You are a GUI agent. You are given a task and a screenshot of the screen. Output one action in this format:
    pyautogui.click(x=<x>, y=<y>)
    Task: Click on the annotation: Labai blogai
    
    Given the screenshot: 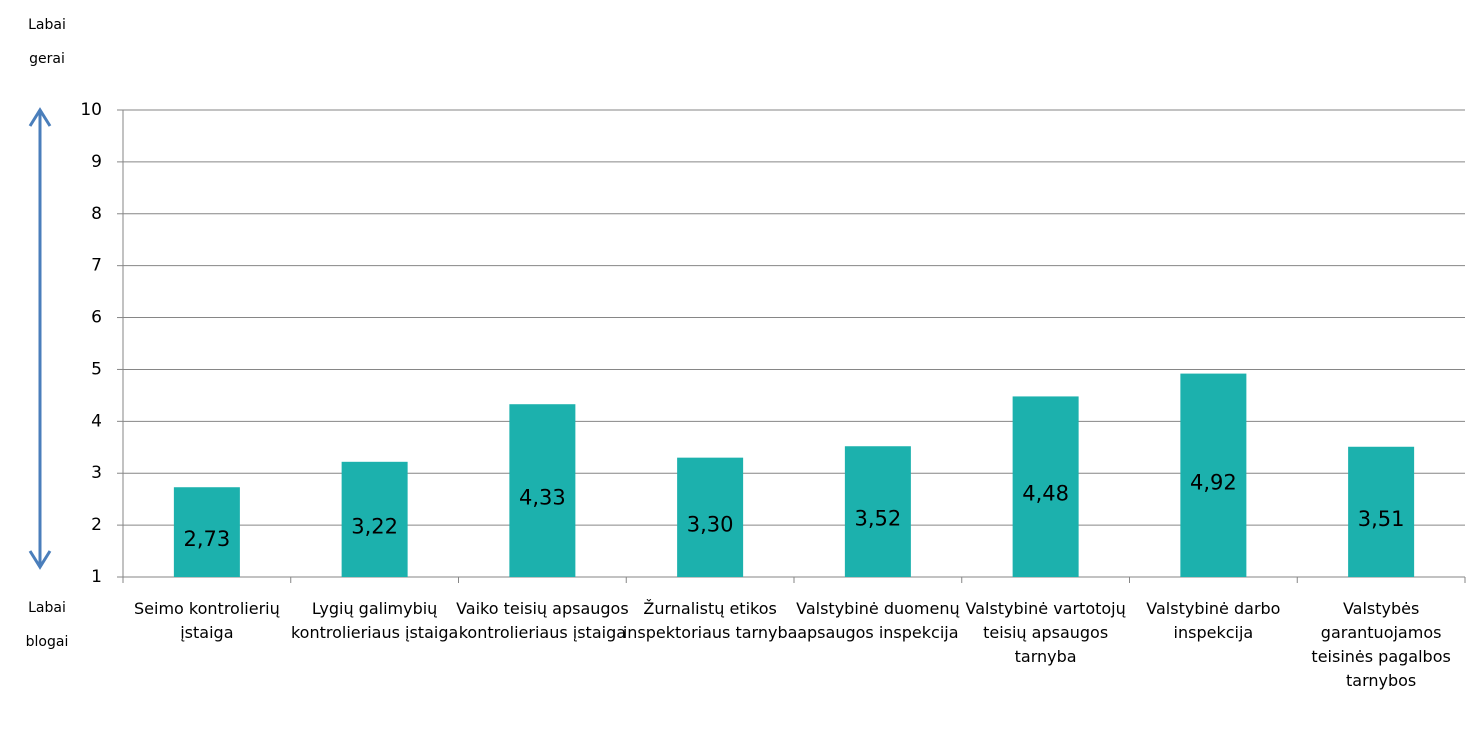 What is the action you would take?
    pyautogui.click(x=47, y=625)
    